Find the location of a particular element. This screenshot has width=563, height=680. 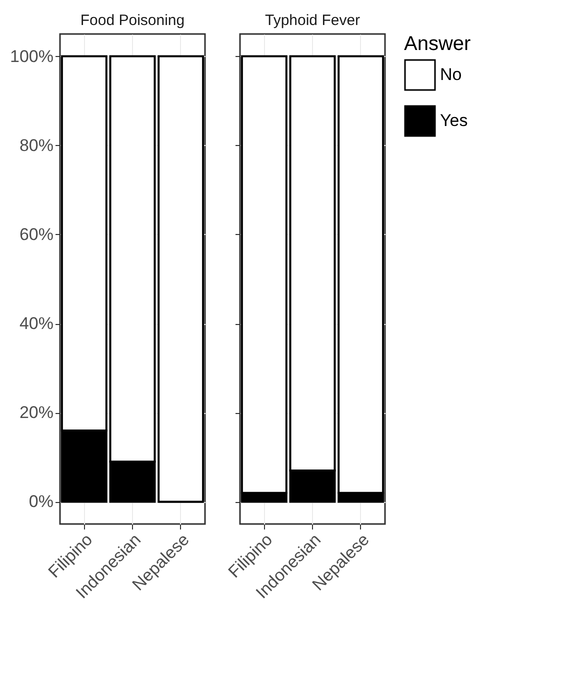

y-tick-label: 40% is located at coordinates (36, 324).